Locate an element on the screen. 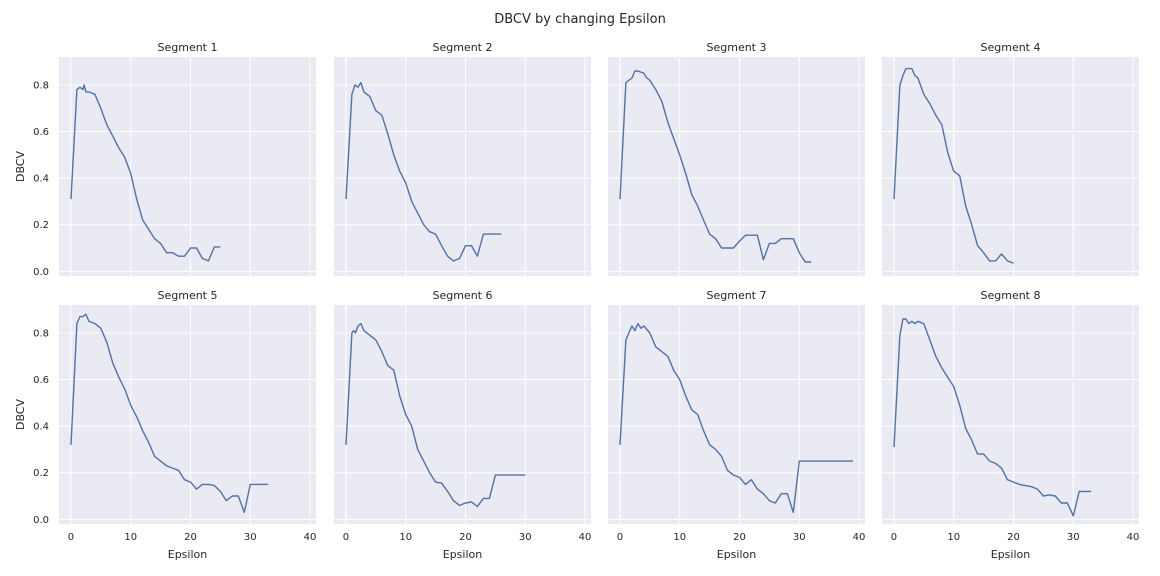 This screenshot has width=1160, height=576. subplot-title: Segment 5 is located at coordinates (188, 295).